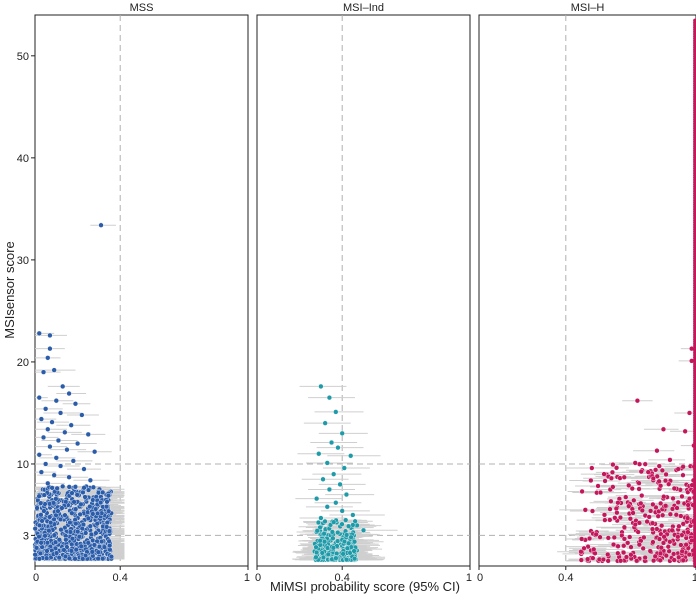 This screenshot has height=600, width=696. I want to click on points, so click(73, 392).